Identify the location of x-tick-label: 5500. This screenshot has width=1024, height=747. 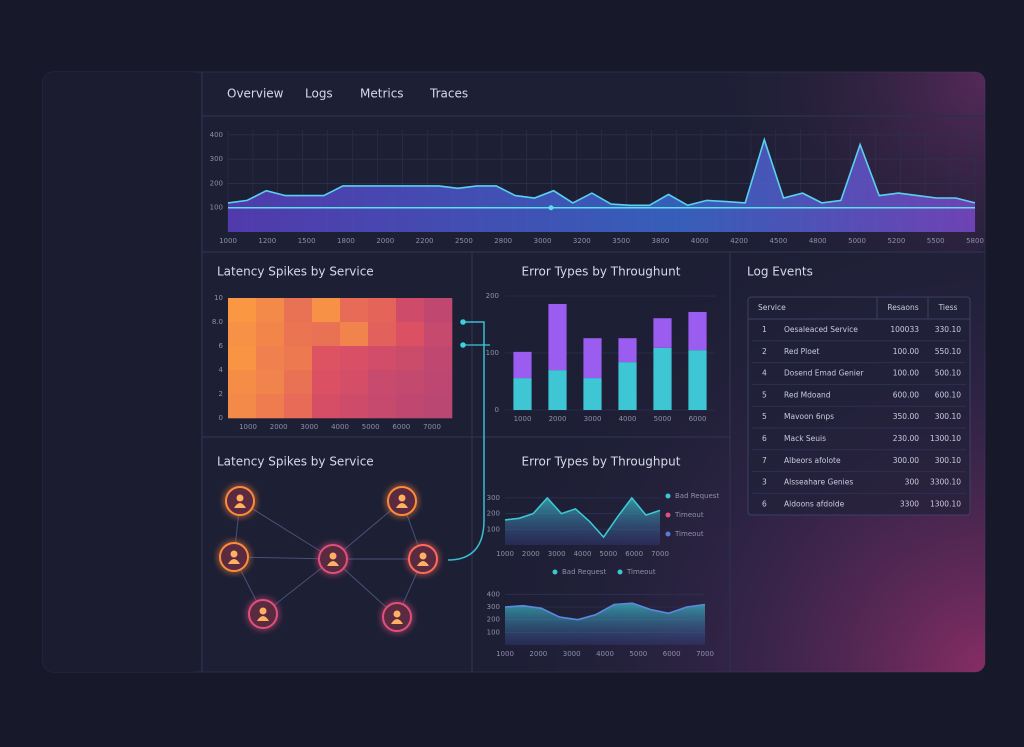
(936, 241).